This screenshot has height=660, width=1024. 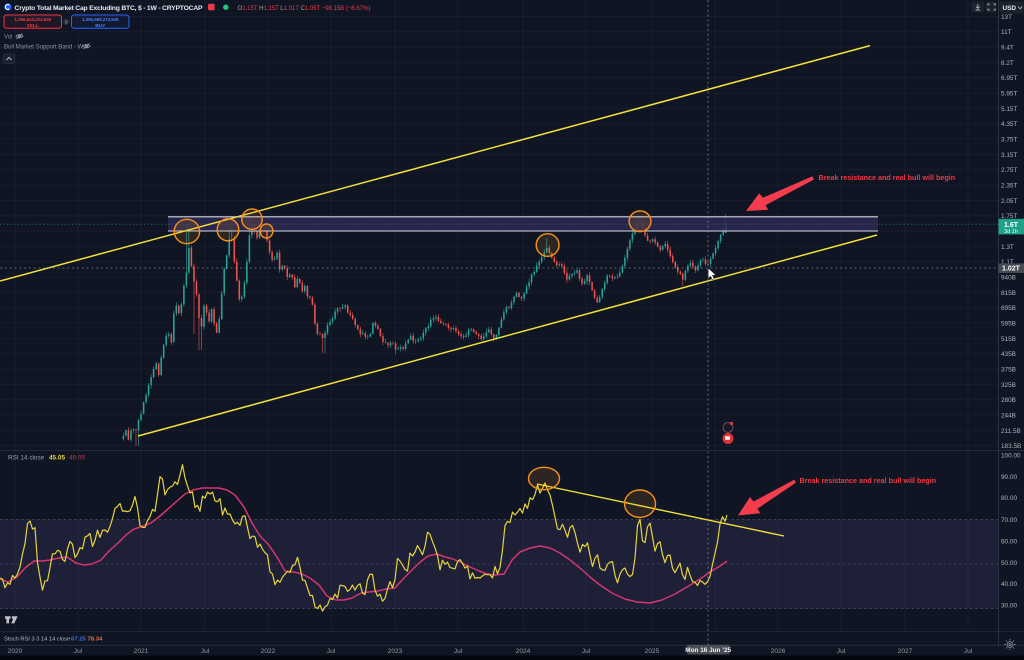 What do you see at coordinates (8, 37) in the screenshot?
I see `svg-text: Vol` at bounding box center [8, 37].